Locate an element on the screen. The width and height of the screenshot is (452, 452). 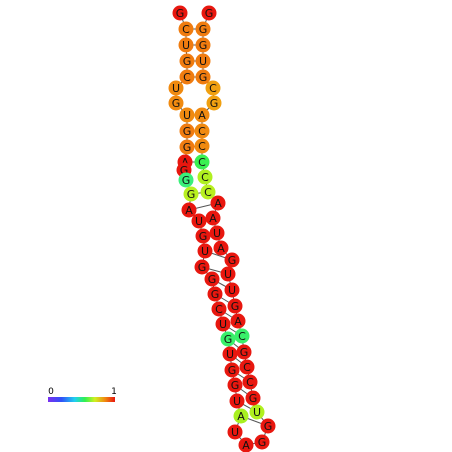
color-scale is located at coordinates (81, 399).